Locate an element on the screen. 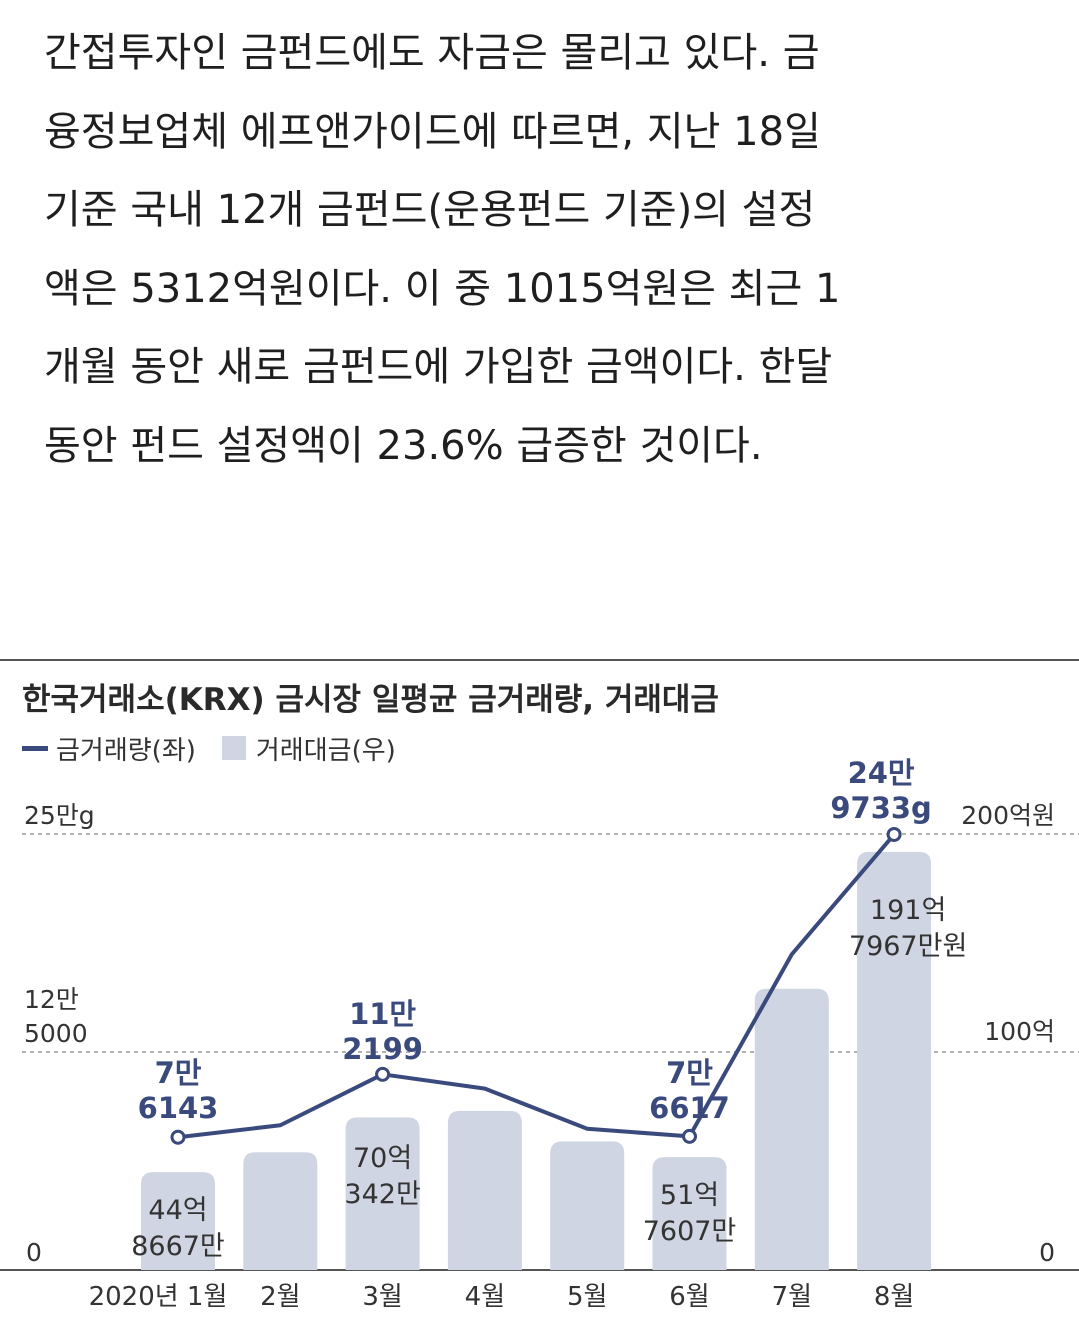 The image size is (1079, 1324). x-tick-label-6: 6월 is located at coordinates (689, 1297).